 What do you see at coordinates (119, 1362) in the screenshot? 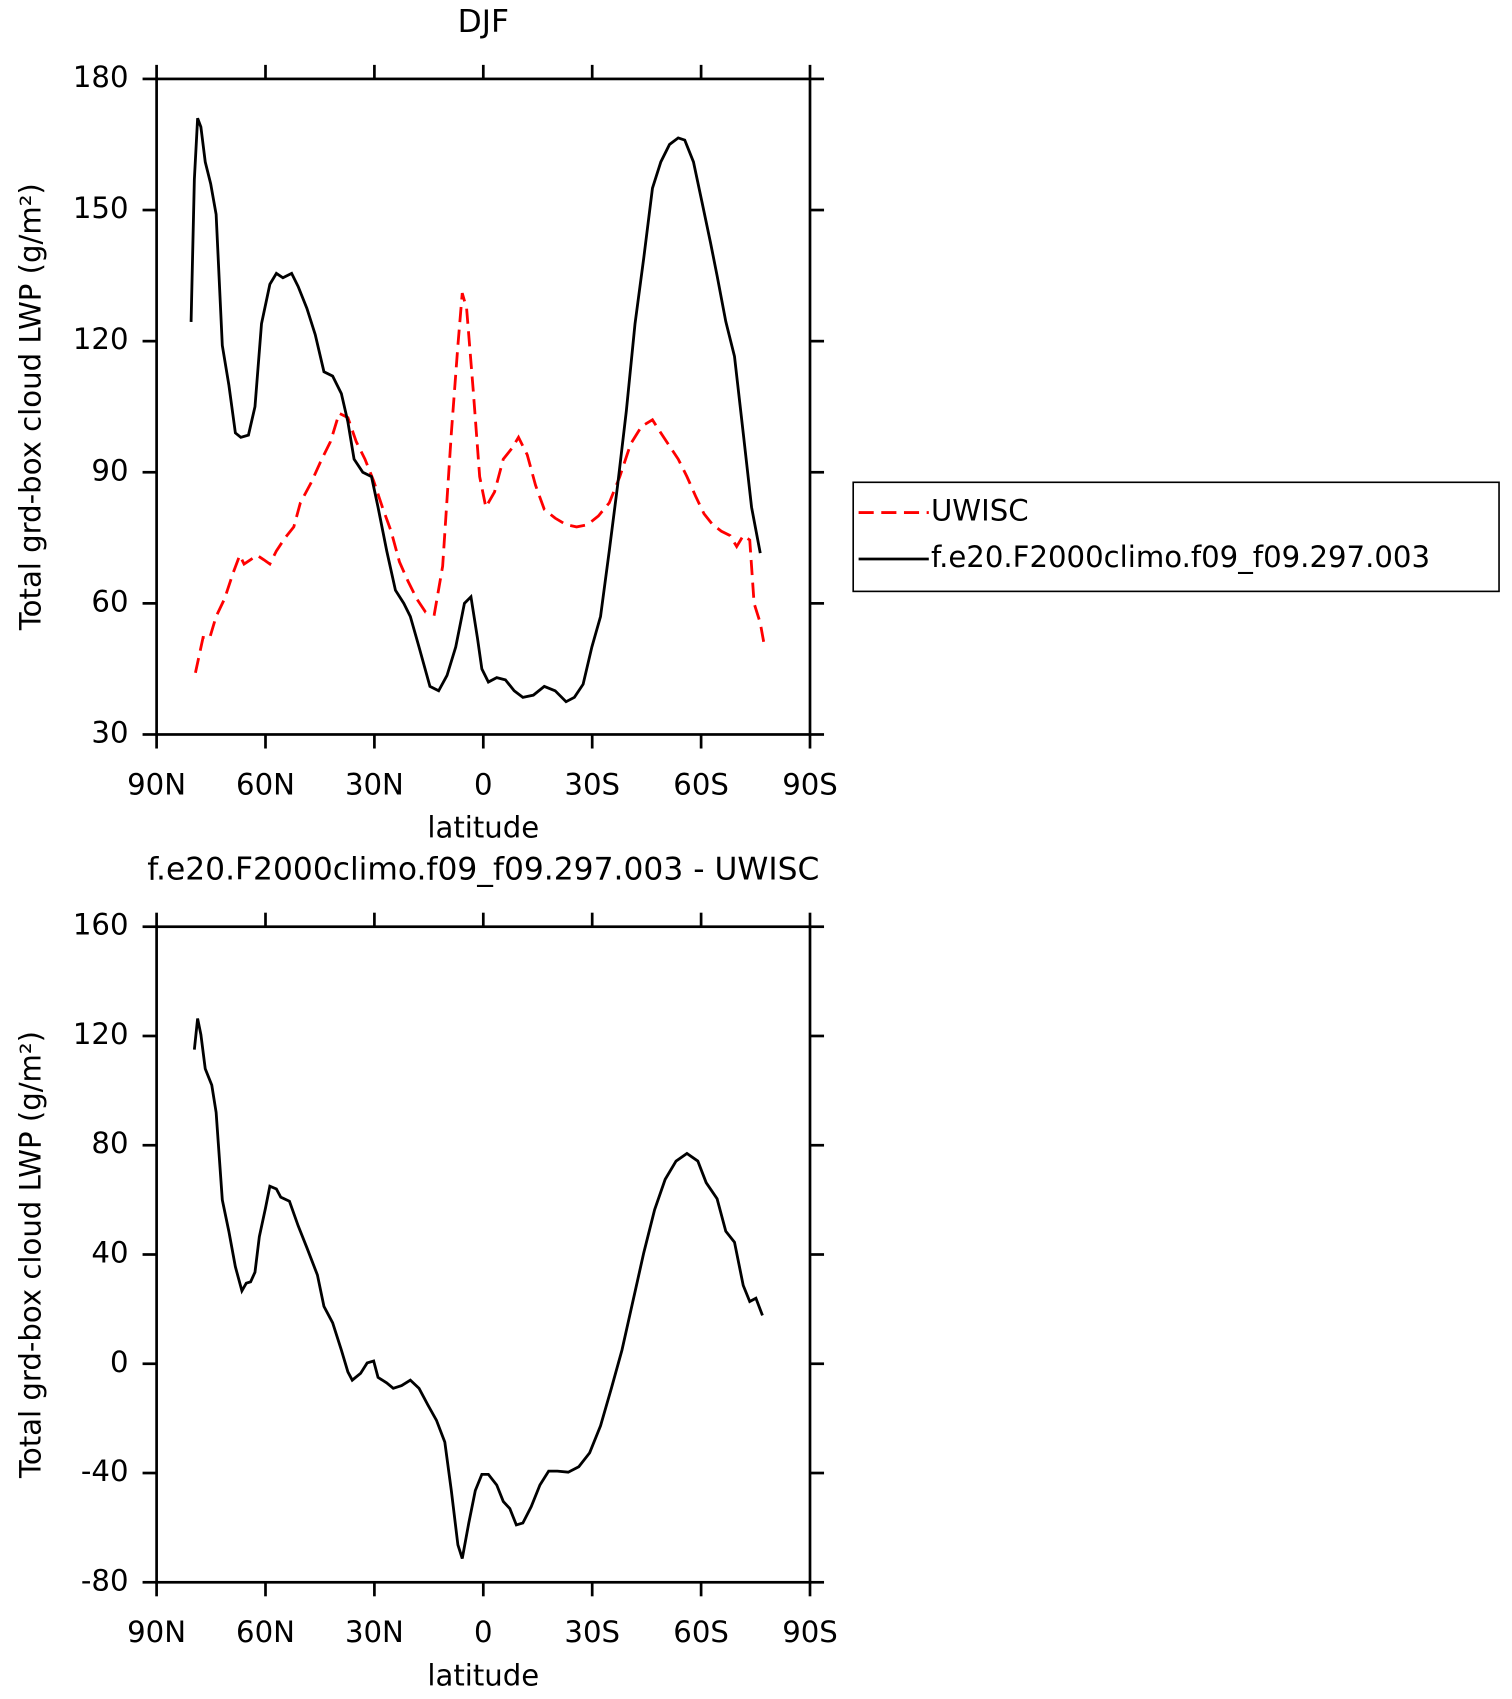
I see `y-tick-label: 0` at bounding box center [119, 1362].